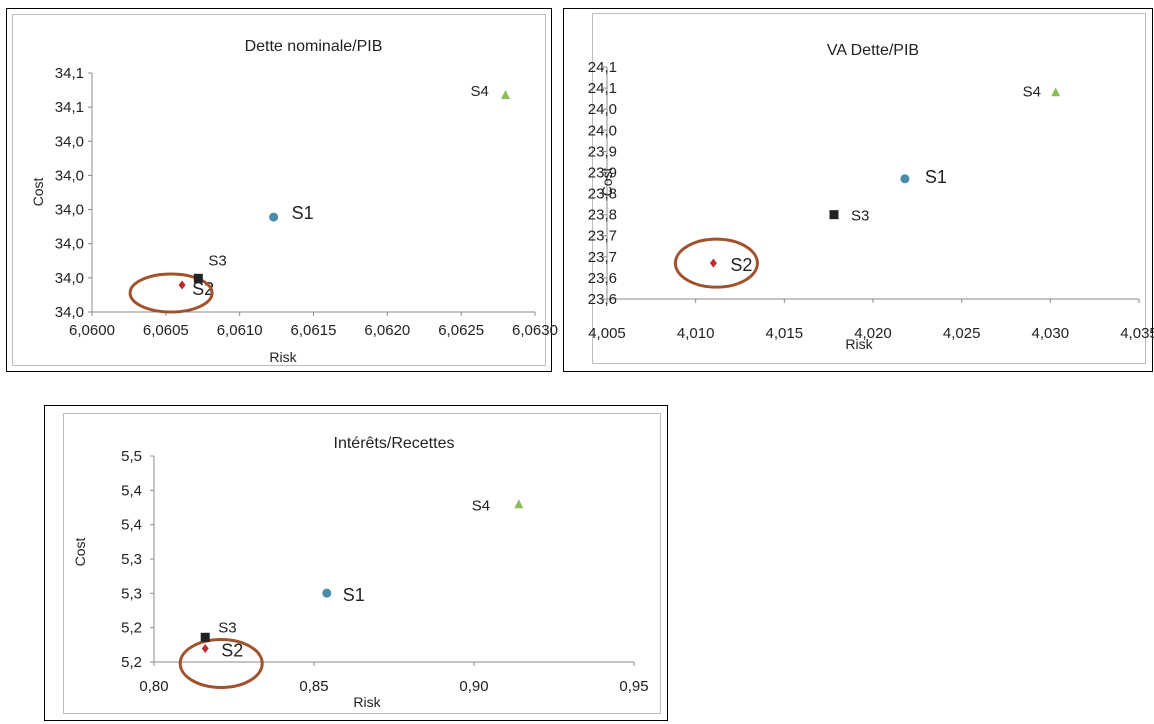 The width and height of the screenshot is (1154, 724). Describe the element at coordinates (873, 50) in the screenshot. I see `chart-title: VA Dette/PIB` at that location.